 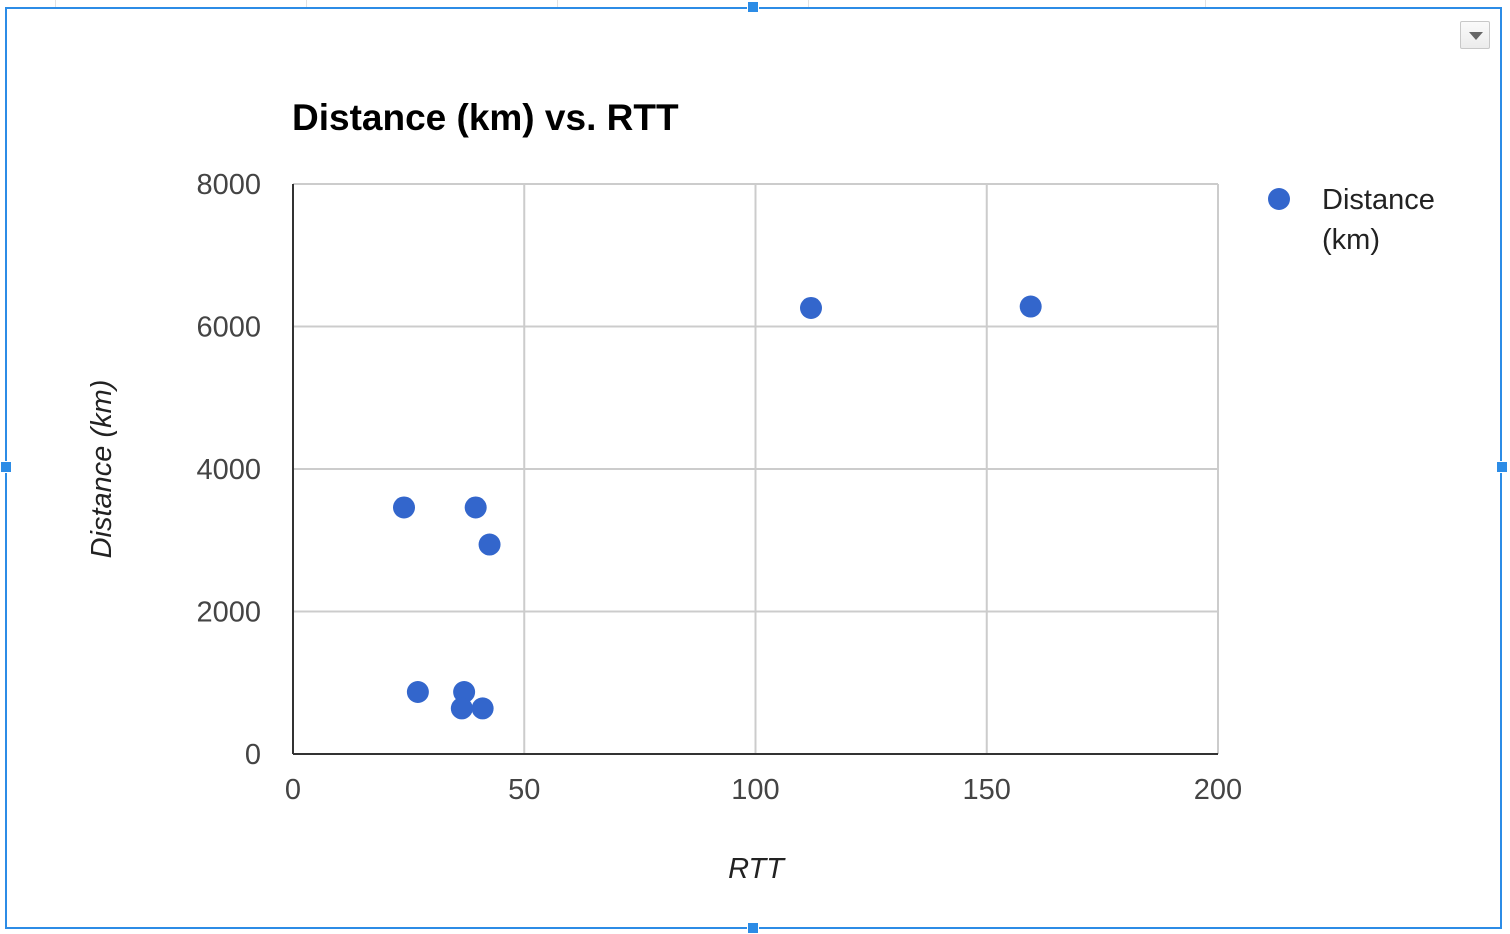 What do you see at coordinates (228, 613) in the screenshot?
I see `y-tick-label: 2000` at bounding box center [228, 613].